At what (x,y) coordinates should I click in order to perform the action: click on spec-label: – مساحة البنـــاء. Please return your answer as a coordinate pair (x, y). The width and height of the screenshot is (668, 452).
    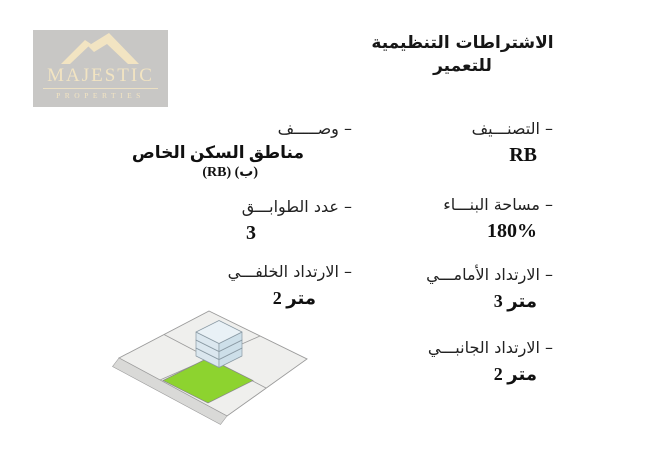
    Looking at the image, I should click on (498, 204).